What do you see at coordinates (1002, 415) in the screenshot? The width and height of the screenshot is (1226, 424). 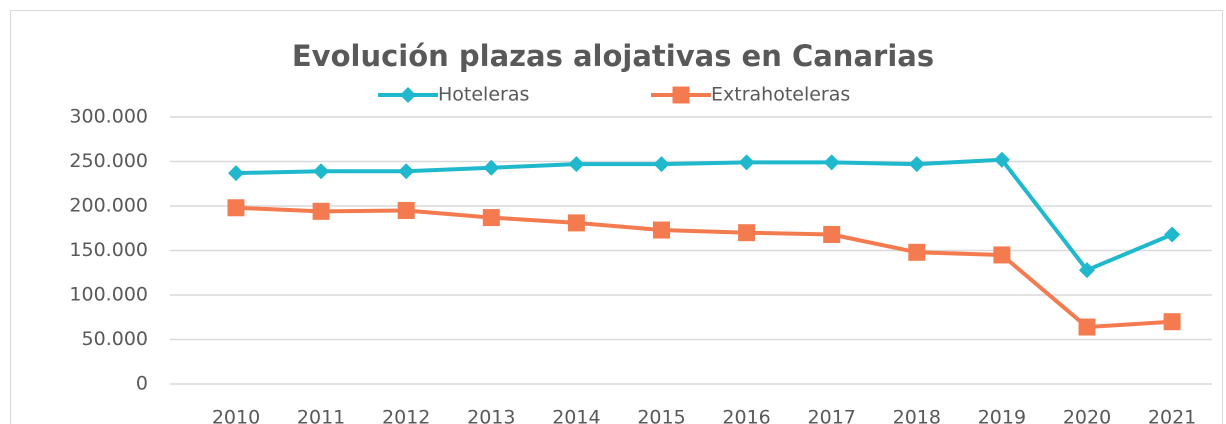 I see `x-tick-label: 2019` at bounding box center [1002, 415].